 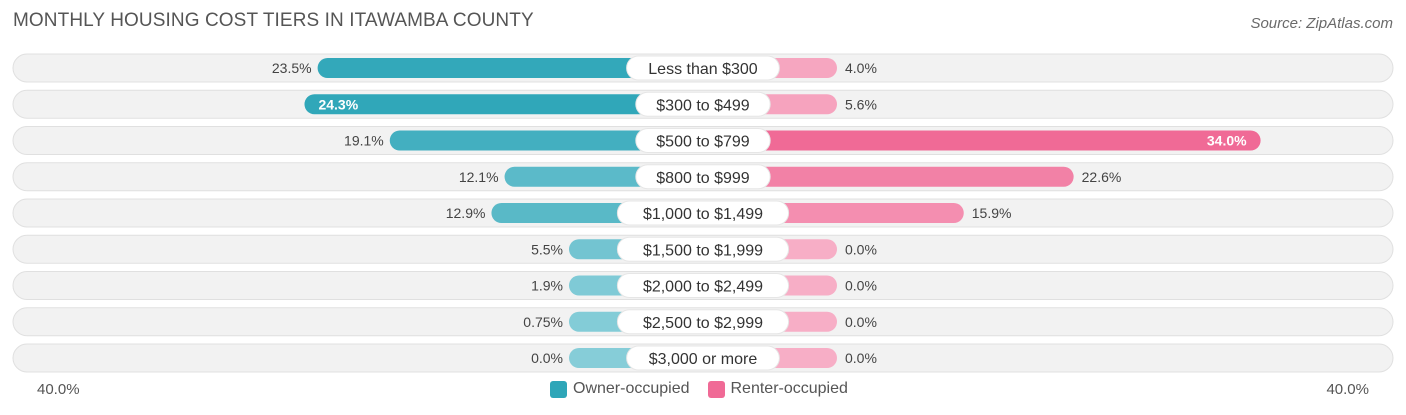 I want to click on category-label: $2,500 to $2,999, so click(x=703, y=323).